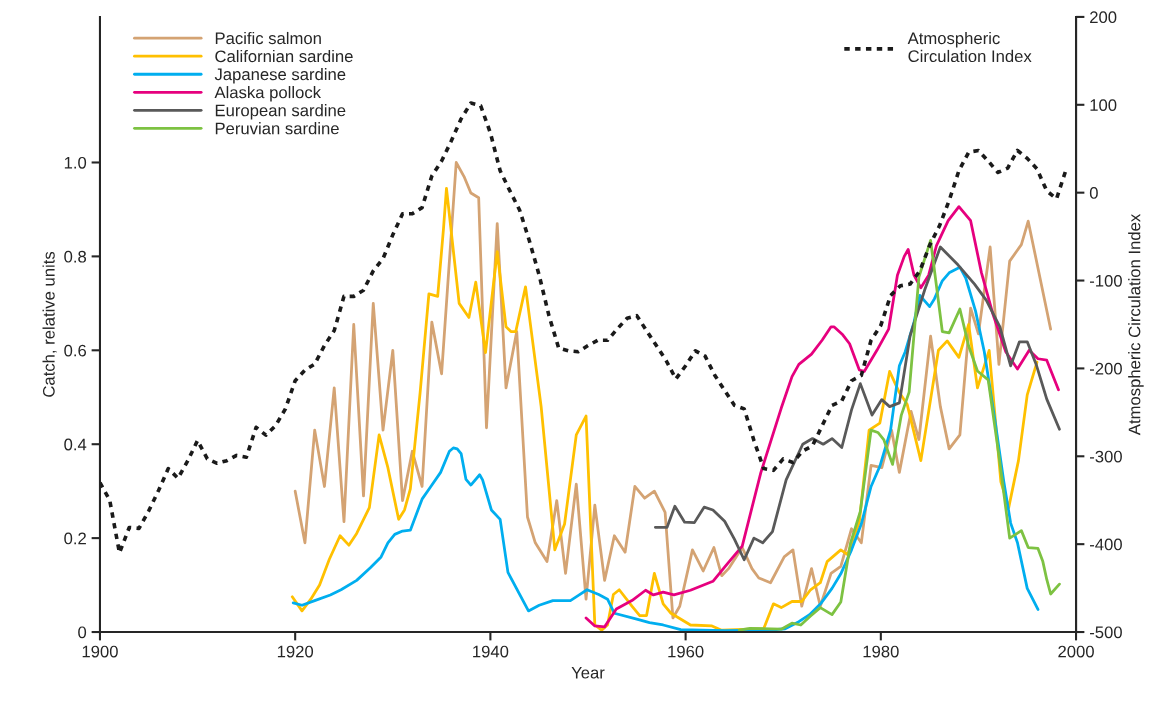  I want to click on x-axis-title: Year, so click(588, 672).